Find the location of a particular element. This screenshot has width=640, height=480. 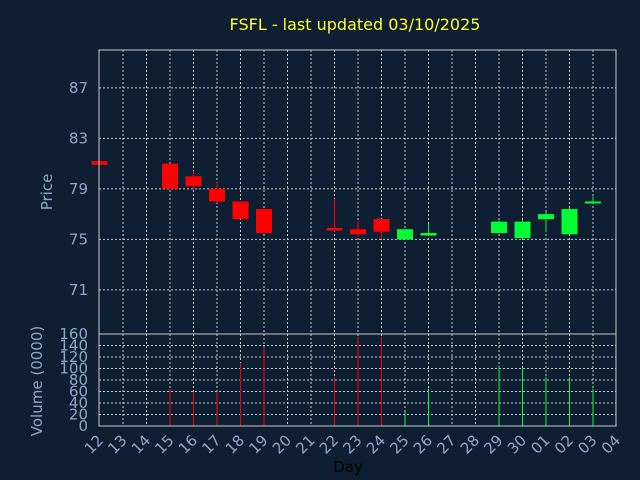

day-tick-label: 30 is located at coordinates (517, 444).